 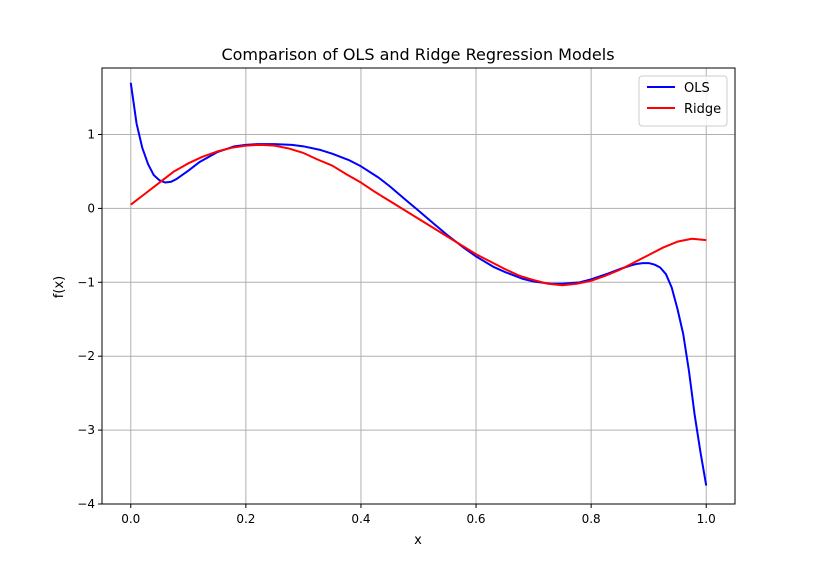 I want to click on y-tick-label: −2, so click(x=86, y=356).